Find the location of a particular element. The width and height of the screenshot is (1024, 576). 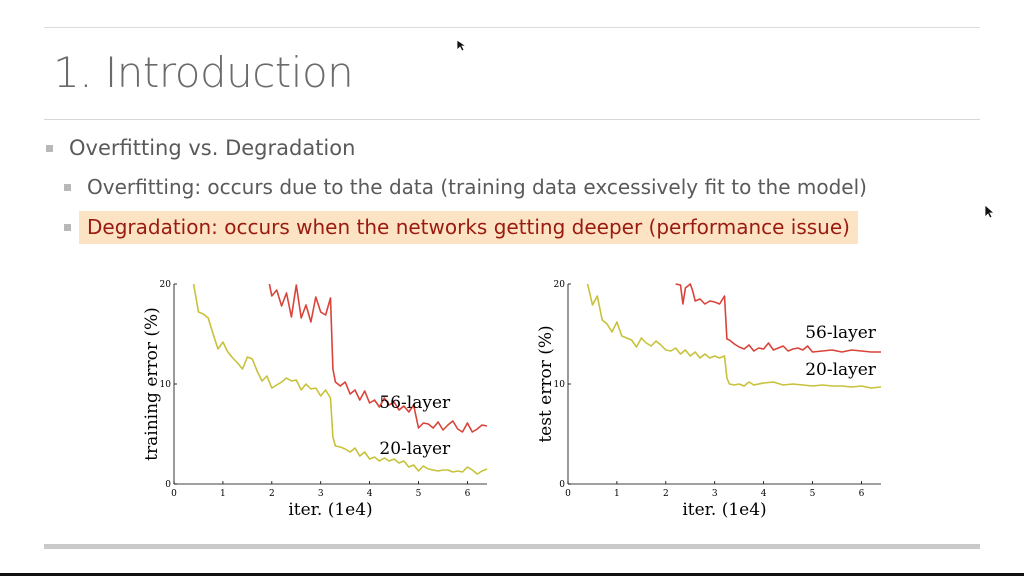

bullet-main: Overfitting vs. Degradation is located at coordinates (200, 148).